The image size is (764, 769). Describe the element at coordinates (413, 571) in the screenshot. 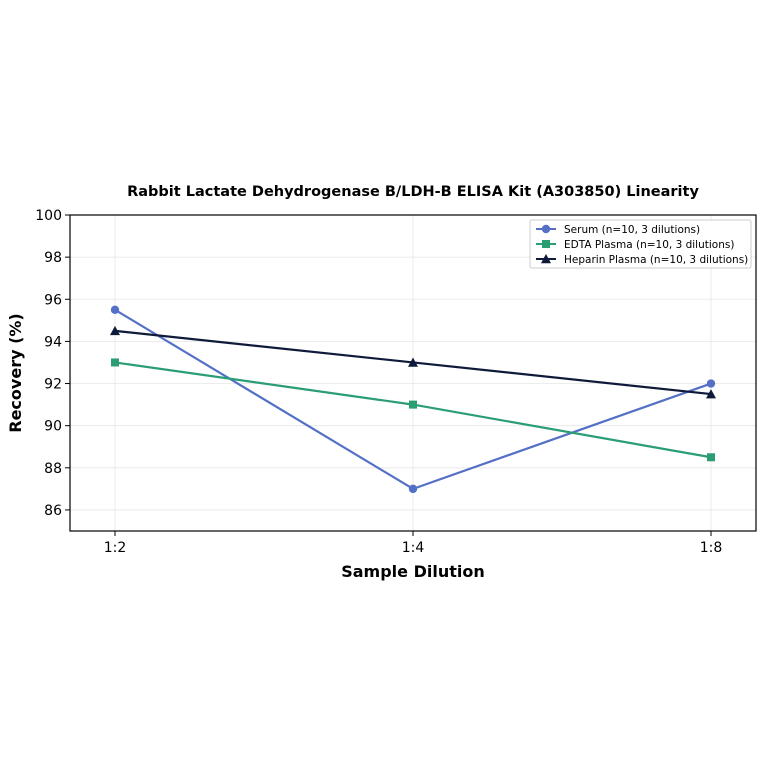

I see `x-axis-label: Sample Dilution` at that location.